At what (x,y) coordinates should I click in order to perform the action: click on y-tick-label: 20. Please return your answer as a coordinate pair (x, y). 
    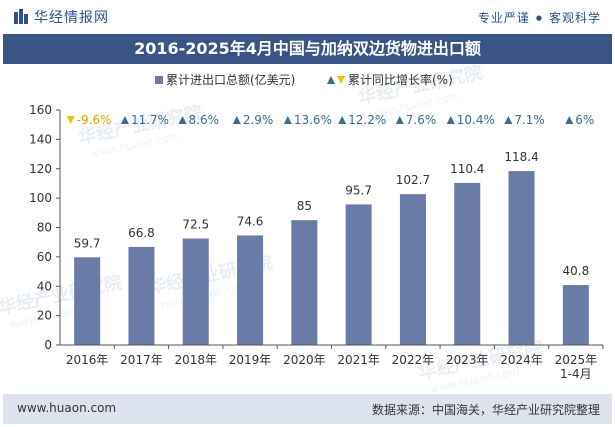
    Looking at the image, I should click on (44, 316).